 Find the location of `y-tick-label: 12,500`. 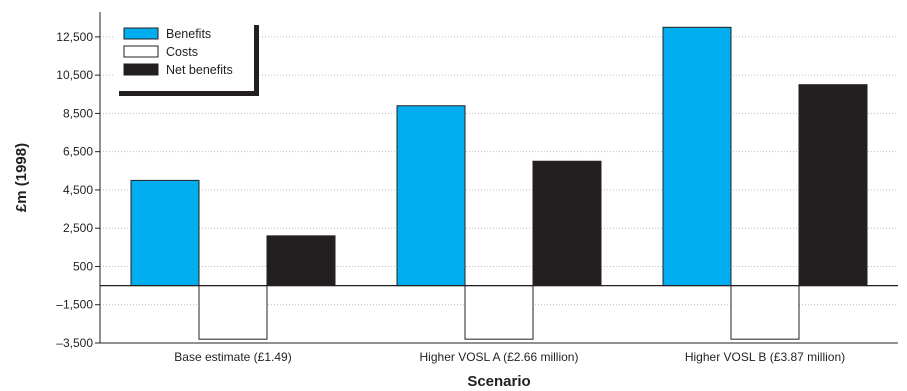

y-tick-label: 12,500 is located at coordinates (74, 37).